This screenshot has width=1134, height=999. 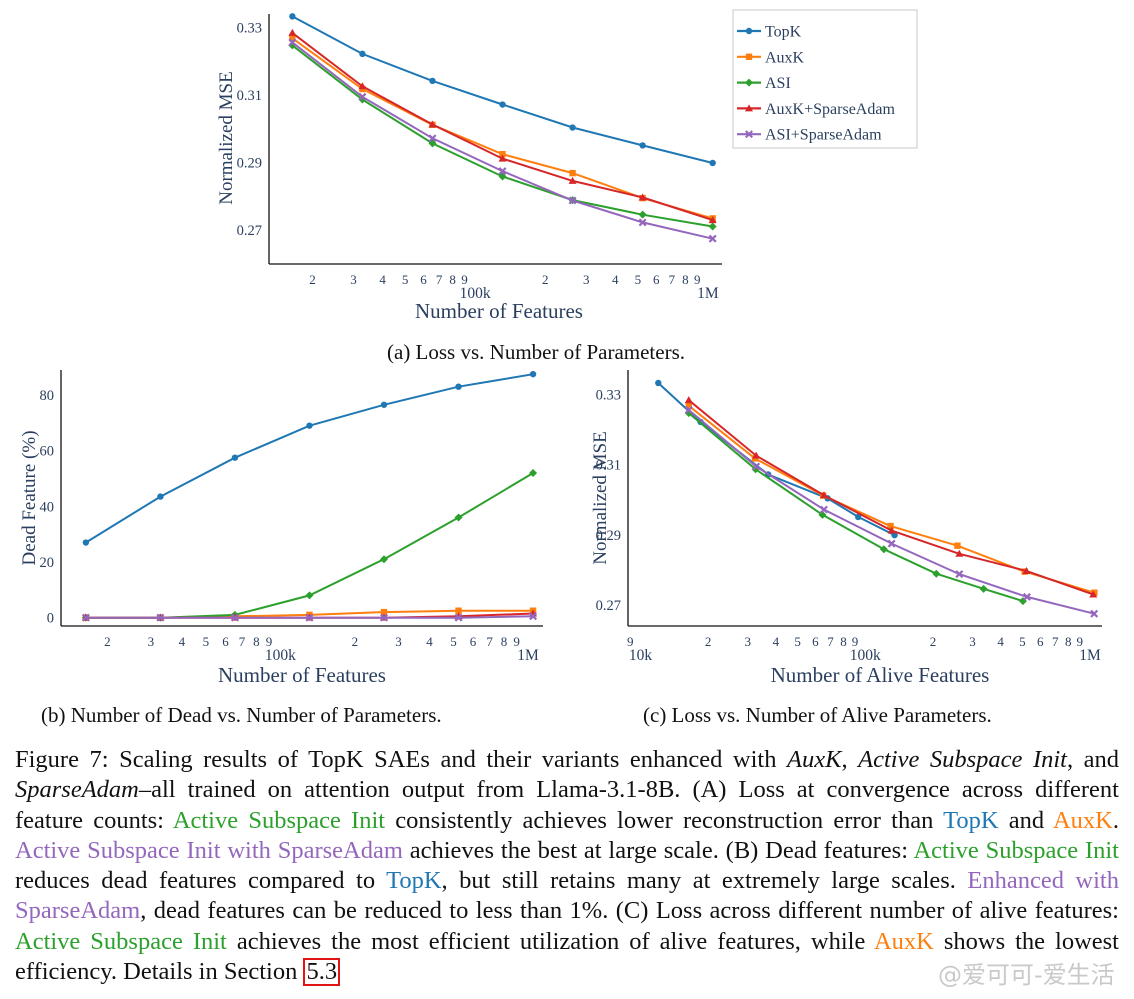 I want to click on caption-text: and, so click(x=1025, y=820).